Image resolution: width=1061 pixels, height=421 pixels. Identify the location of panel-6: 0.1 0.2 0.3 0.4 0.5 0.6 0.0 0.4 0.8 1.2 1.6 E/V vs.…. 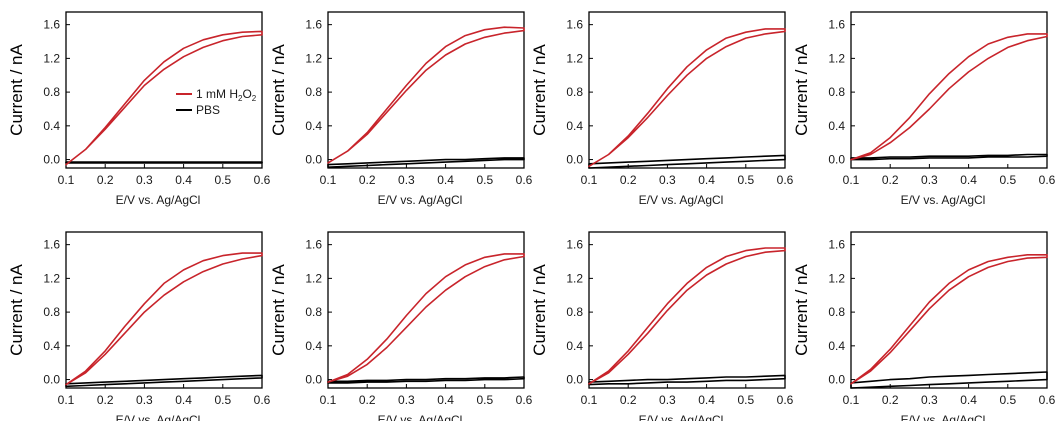
(401, 326).